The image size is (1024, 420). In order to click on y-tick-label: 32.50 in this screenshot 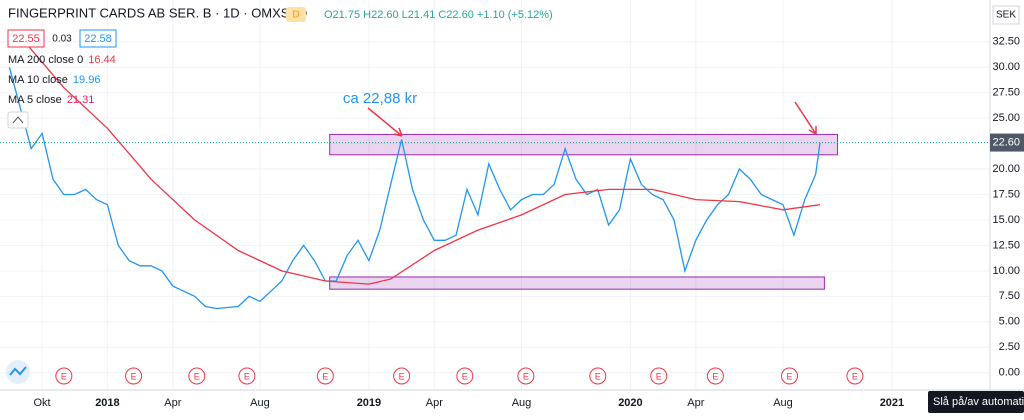, I will do `click(1006, 42)`.